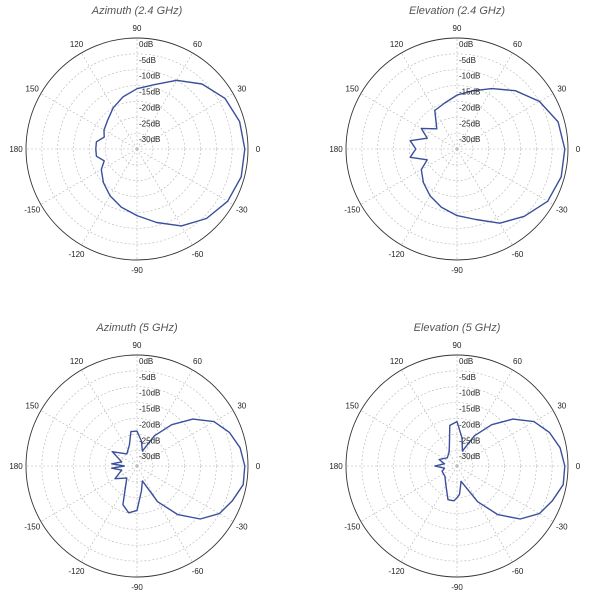 The image size is (589, 600). Describe the element at coordinates (137, 328) in the screenshot. I see `chart-title: Azimuth (5 GHz)` at that location.